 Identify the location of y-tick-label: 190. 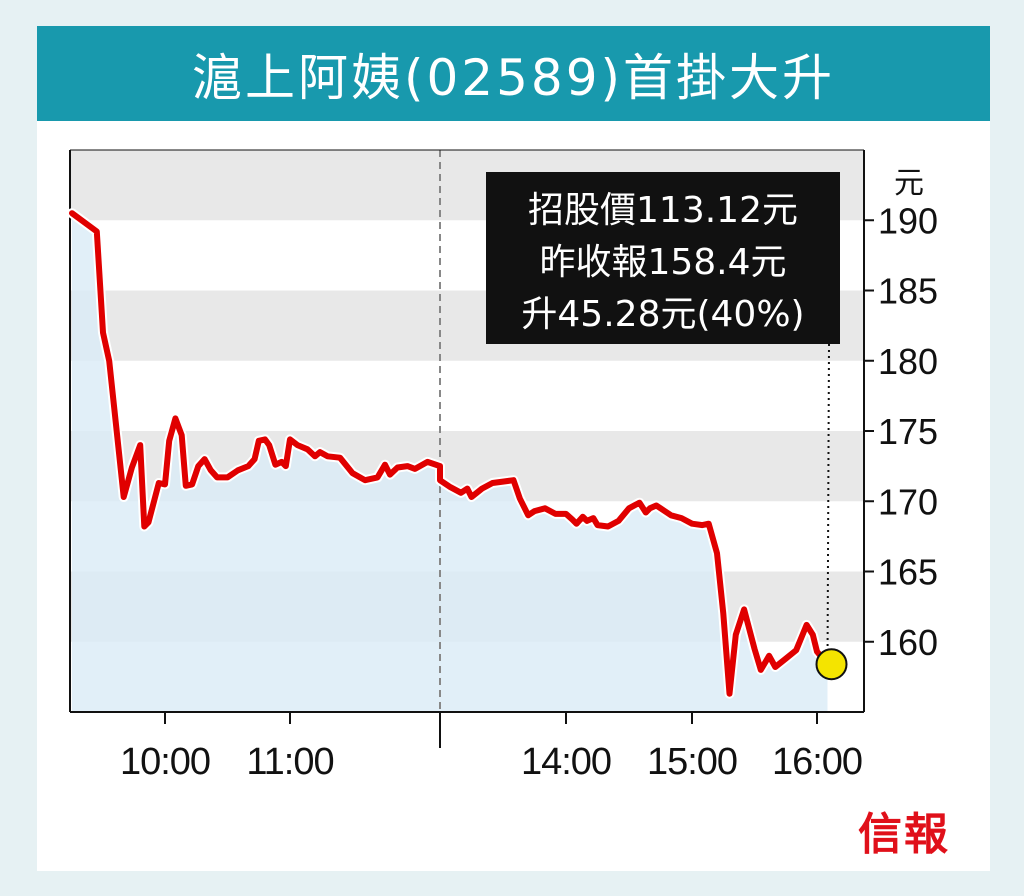
(908, 220).